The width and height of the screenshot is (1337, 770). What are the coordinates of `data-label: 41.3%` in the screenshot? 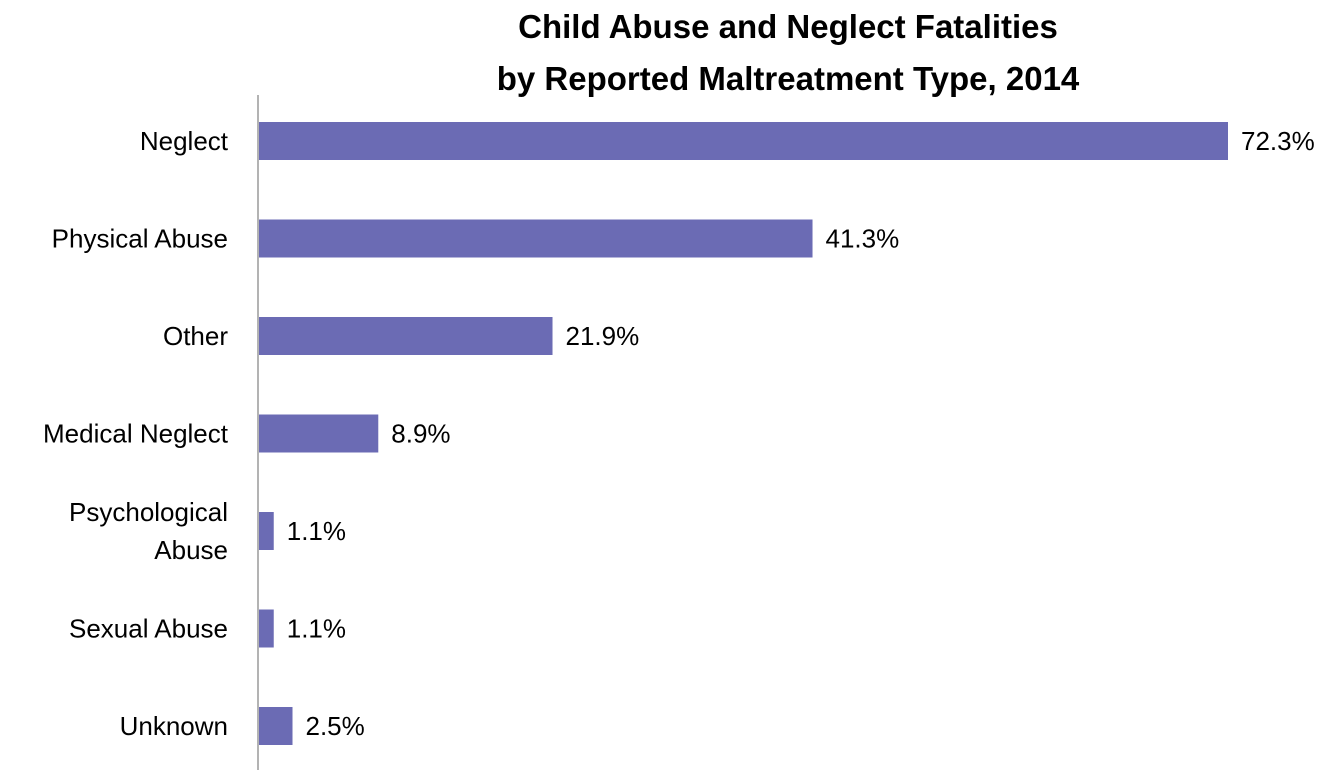 It's located at (863, 239).